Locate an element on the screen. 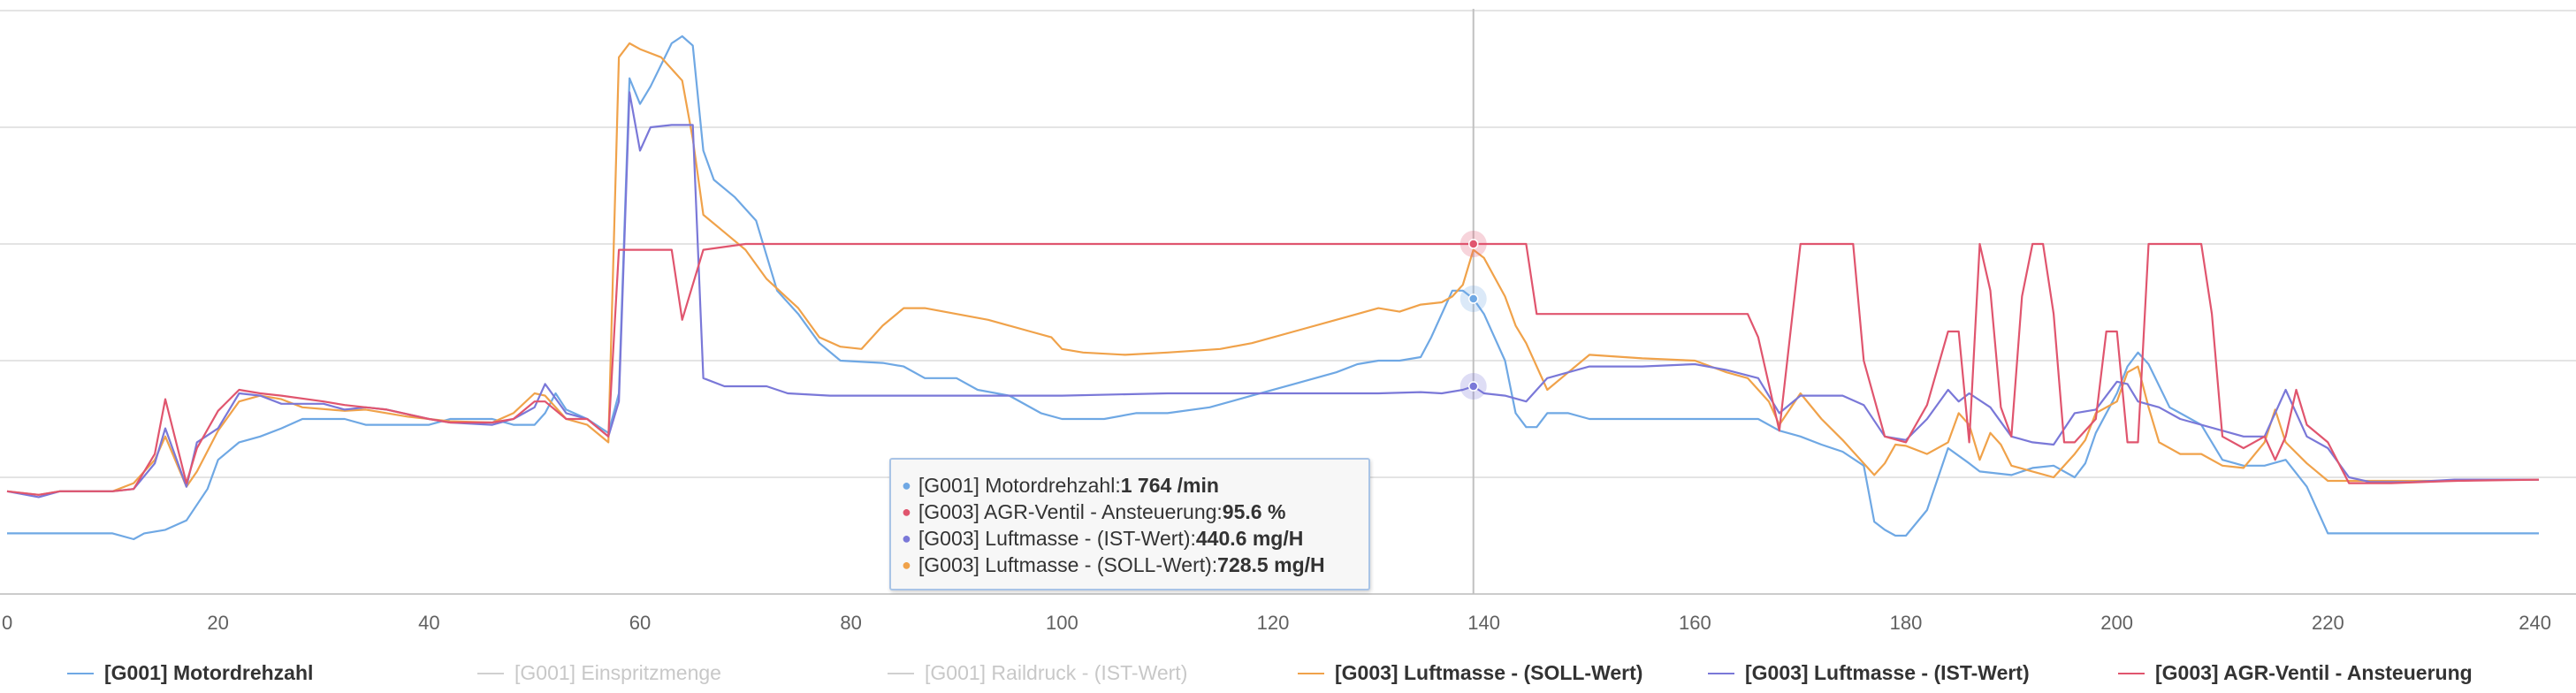  legend-label: [G003] Luftmasse - (SOLL-Wert) is located at coordinates (1489, 672).